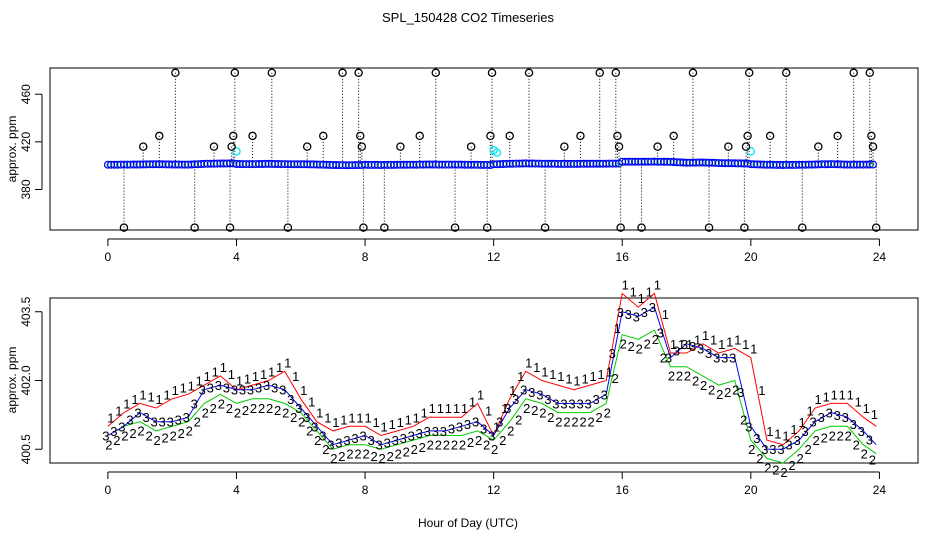 The height and width of the screenshot is (540, 936). I want to click on top-cyan-points, so click(494, 151).